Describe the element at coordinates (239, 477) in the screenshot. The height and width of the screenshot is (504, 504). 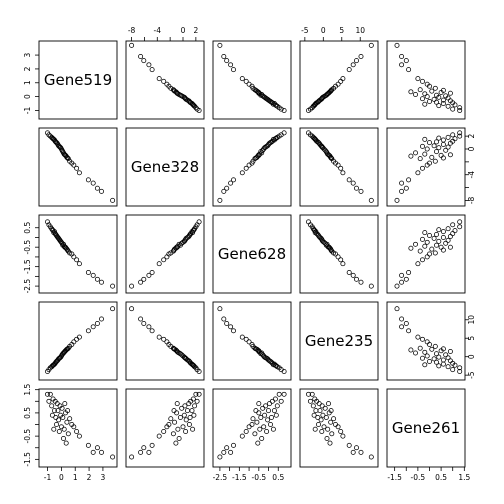
I see `x-tick-label-Gene628-2: -1.5` at that location.